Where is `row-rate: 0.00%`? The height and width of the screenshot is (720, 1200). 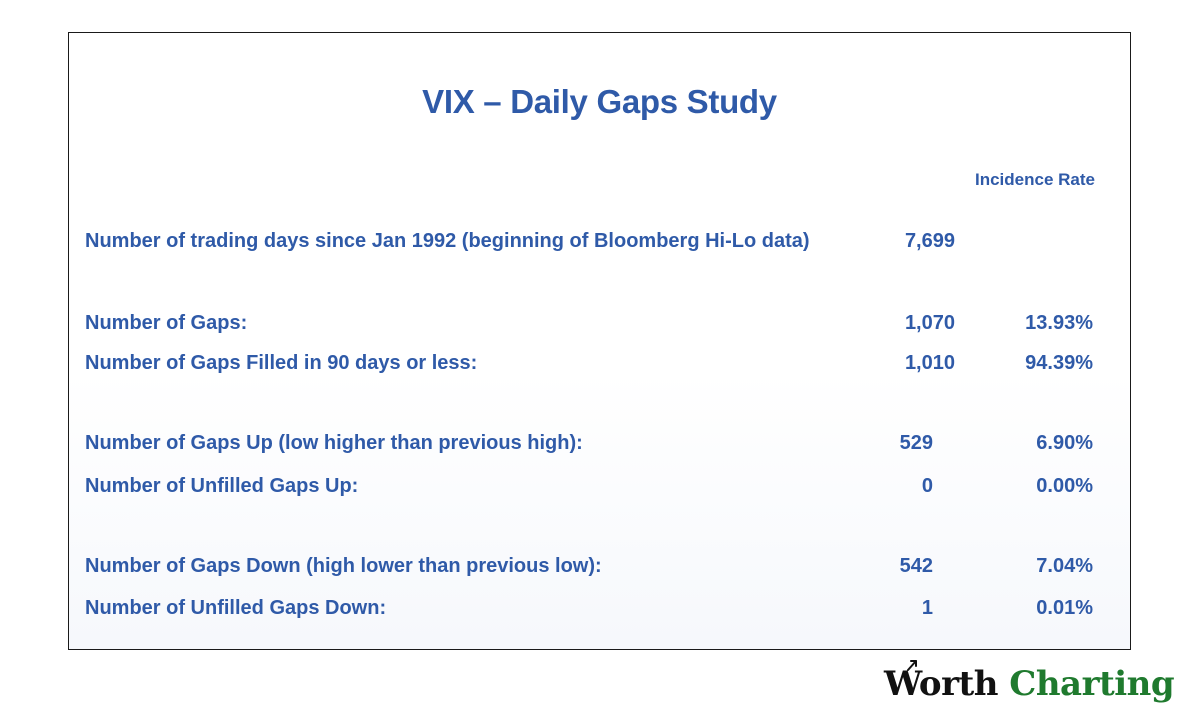
row-rate: 0.00% is located at coordinates (1064, 486).